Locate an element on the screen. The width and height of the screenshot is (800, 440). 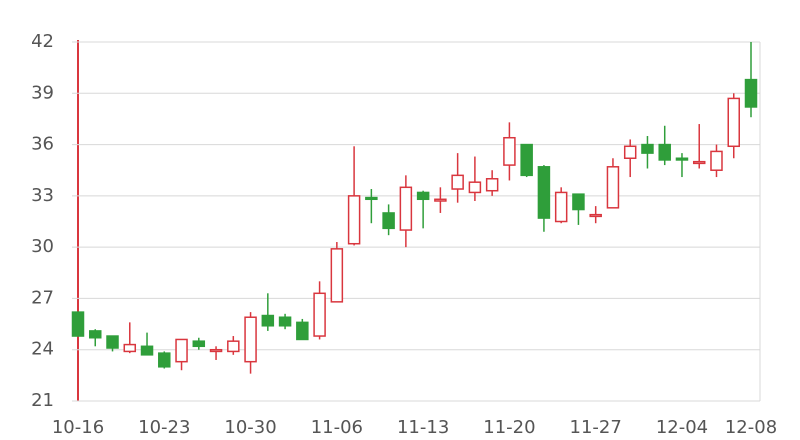
x-tick-label: 11-20 is located at coordinates (509, 427).